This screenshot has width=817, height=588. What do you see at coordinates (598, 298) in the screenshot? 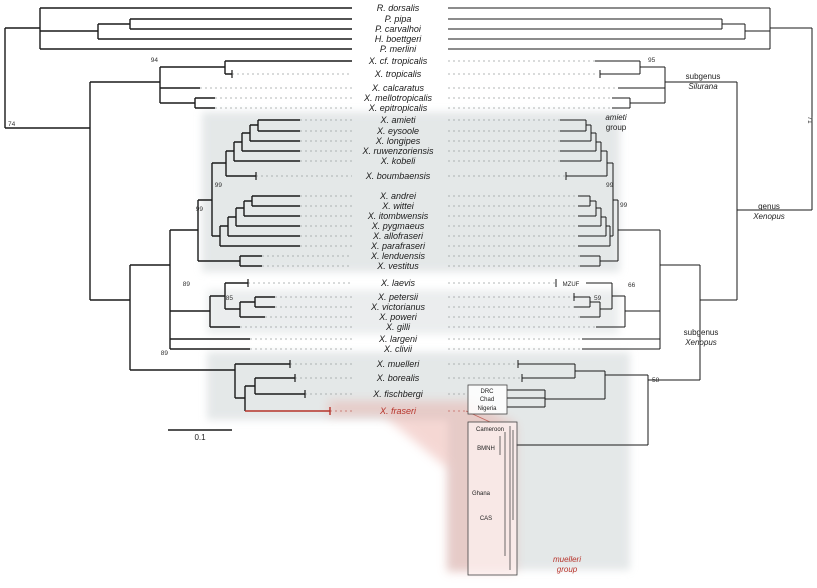
I see `support-59: 59` at bounding box center [598, 298].